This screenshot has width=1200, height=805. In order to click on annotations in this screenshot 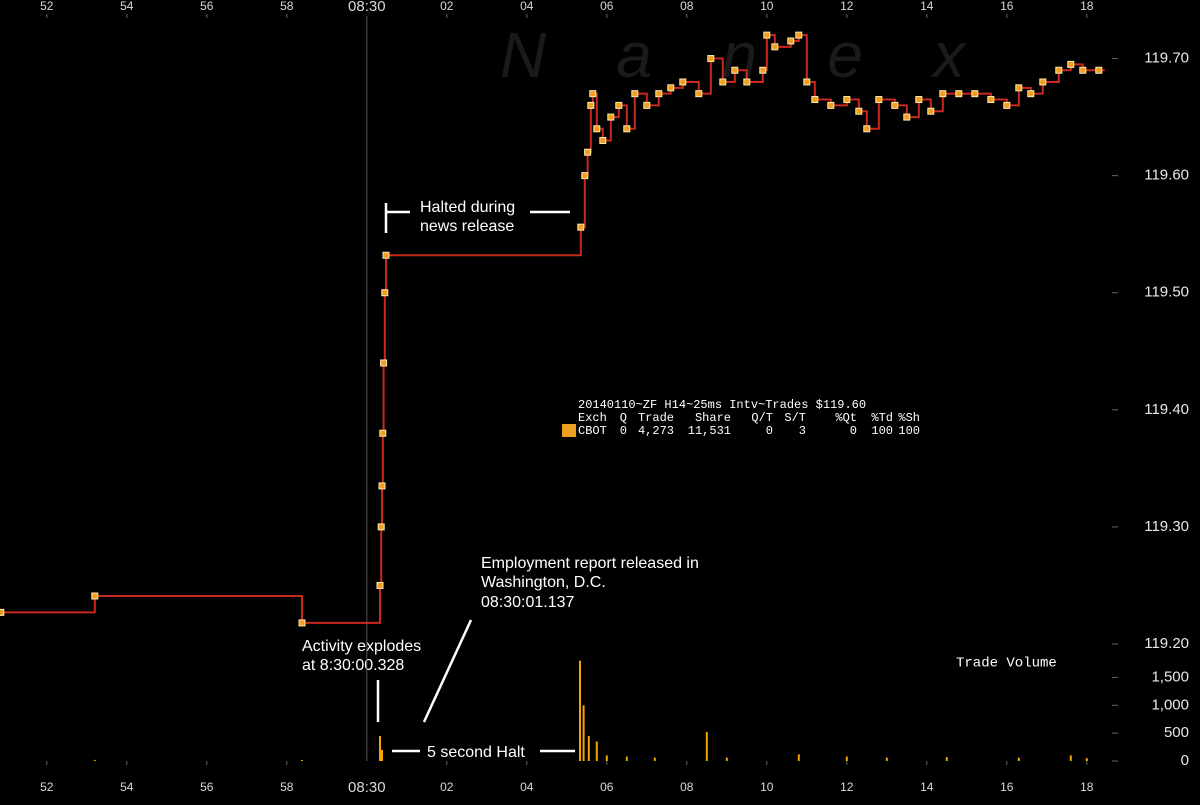, I will do `click(475, 478)`.